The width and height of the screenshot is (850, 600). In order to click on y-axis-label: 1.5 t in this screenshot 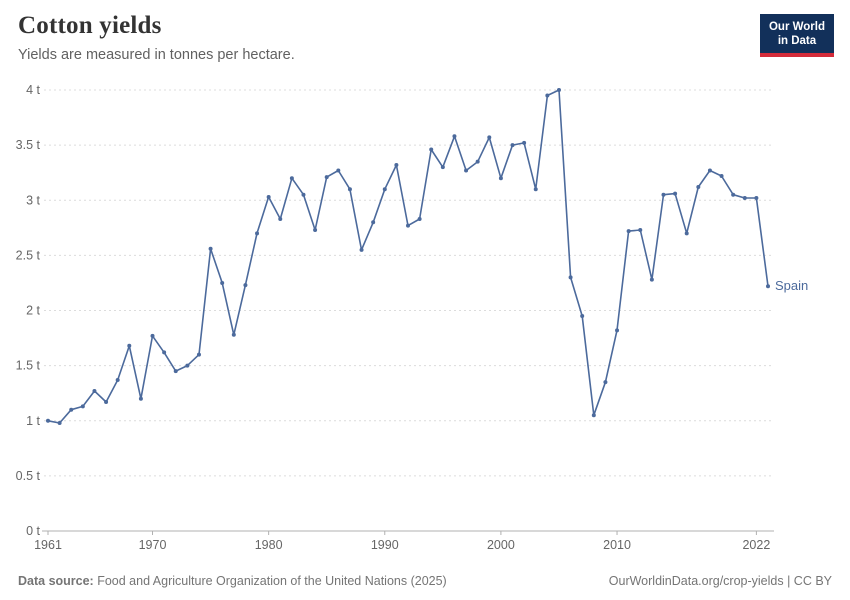, I will do `click(28, 366)`.